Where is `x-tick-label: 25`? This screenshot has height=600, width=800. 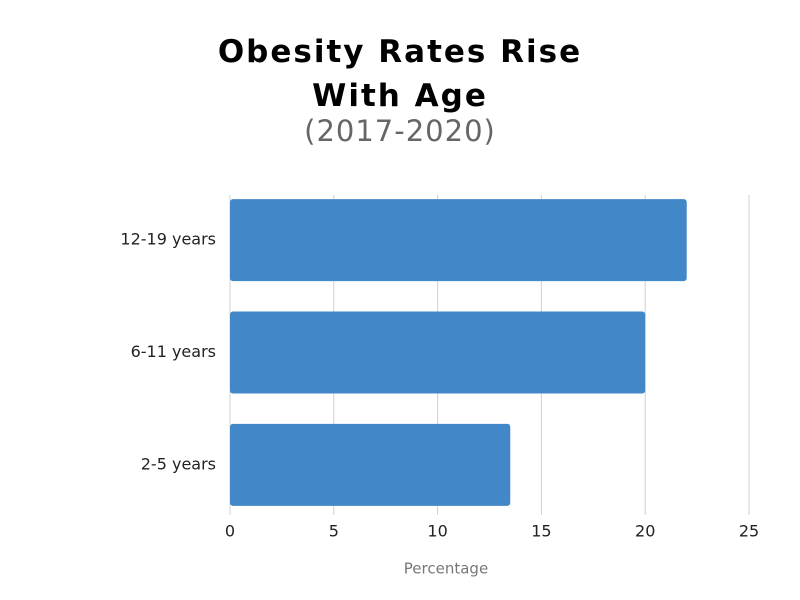
x-tick-label: 25 is located at coordinates (749, 531).